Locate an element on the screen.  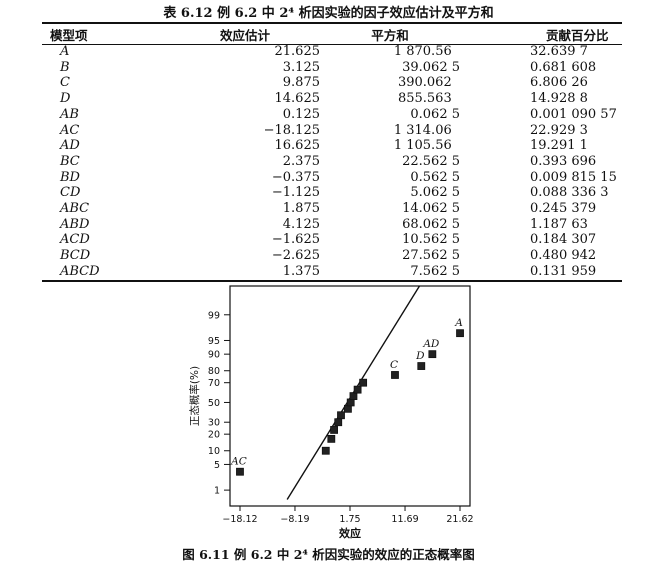
x-axis-label: 效应 is located at coordinates (350, 533).